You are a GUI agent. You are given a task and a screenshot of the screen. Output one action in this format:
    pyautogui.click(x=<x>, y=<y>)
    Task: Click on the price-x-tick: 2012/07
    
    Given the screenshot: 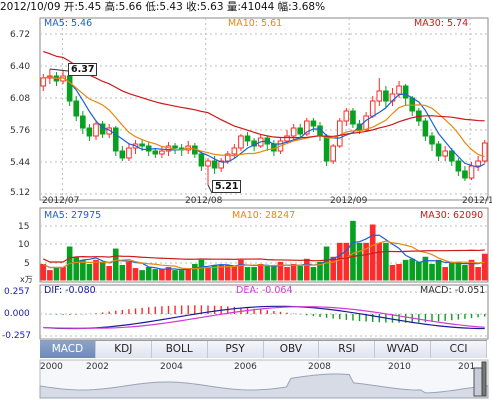 What is the action you would take?
    pyautogui.click(x=61, y=201)
    